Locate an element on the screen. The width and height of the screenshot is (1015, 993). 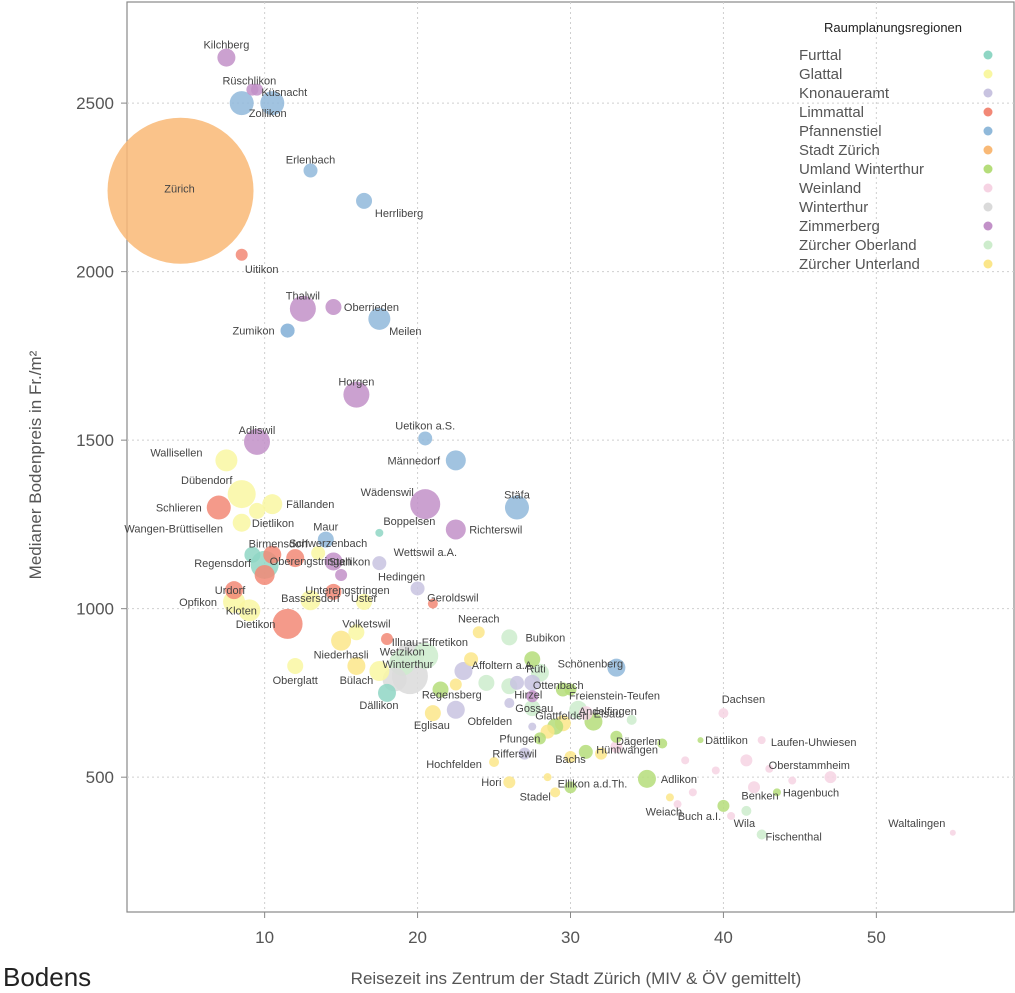
point-label: Pfungen is located at coordinates (519, 739).